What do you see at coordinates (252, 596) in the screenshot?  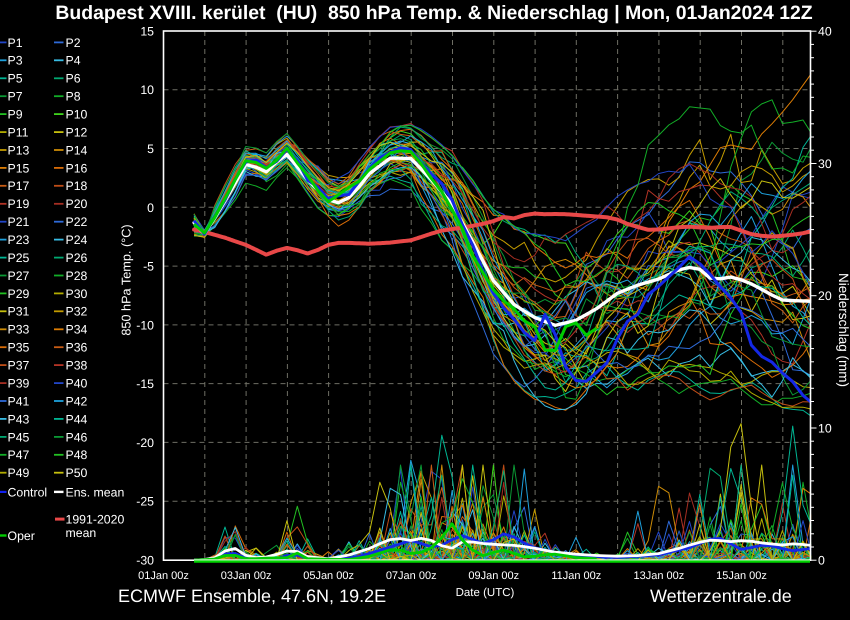 I see `svg-text: ECMWF Ensemble, 47.6N, 19.2E` at bounding box center [252, 596].